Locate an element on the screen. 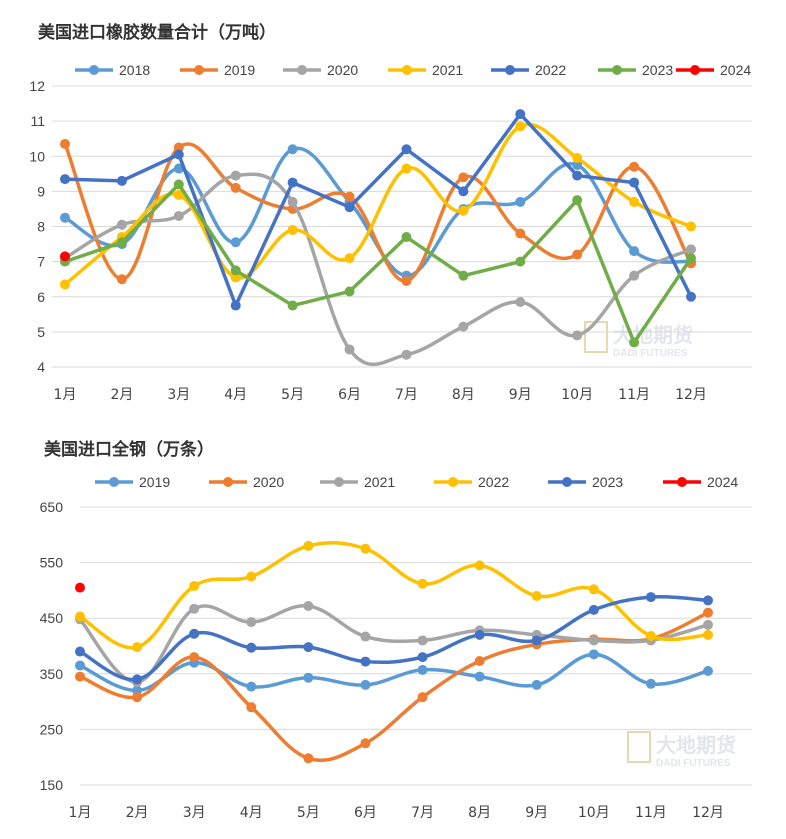 This screenshot has height=839, width=786. y-tick-label: 350 is located at coordinates (52, 674).